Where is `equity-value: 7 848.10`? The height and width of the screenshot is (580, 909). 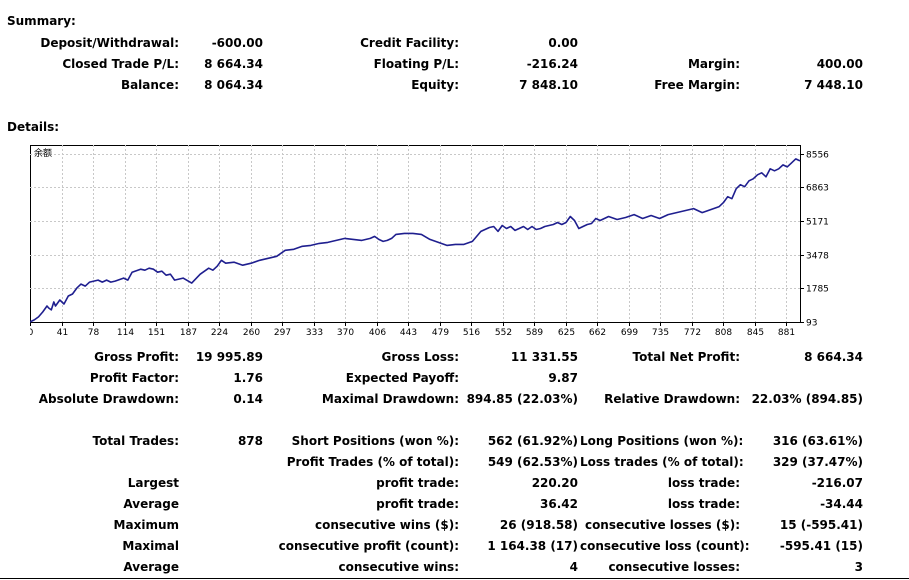 equity-value: 7 848.10 is located at coordinates (548, 85).